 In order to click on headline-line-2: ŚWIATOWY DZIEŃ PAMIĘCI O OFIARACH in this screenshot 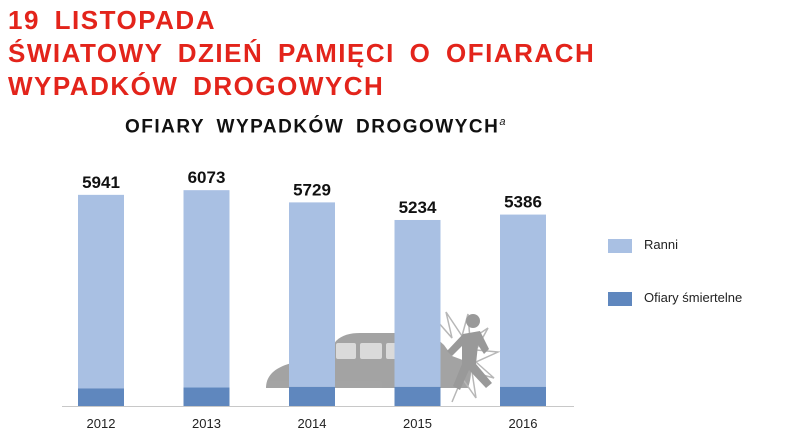, I will do `click(302, 53)`.